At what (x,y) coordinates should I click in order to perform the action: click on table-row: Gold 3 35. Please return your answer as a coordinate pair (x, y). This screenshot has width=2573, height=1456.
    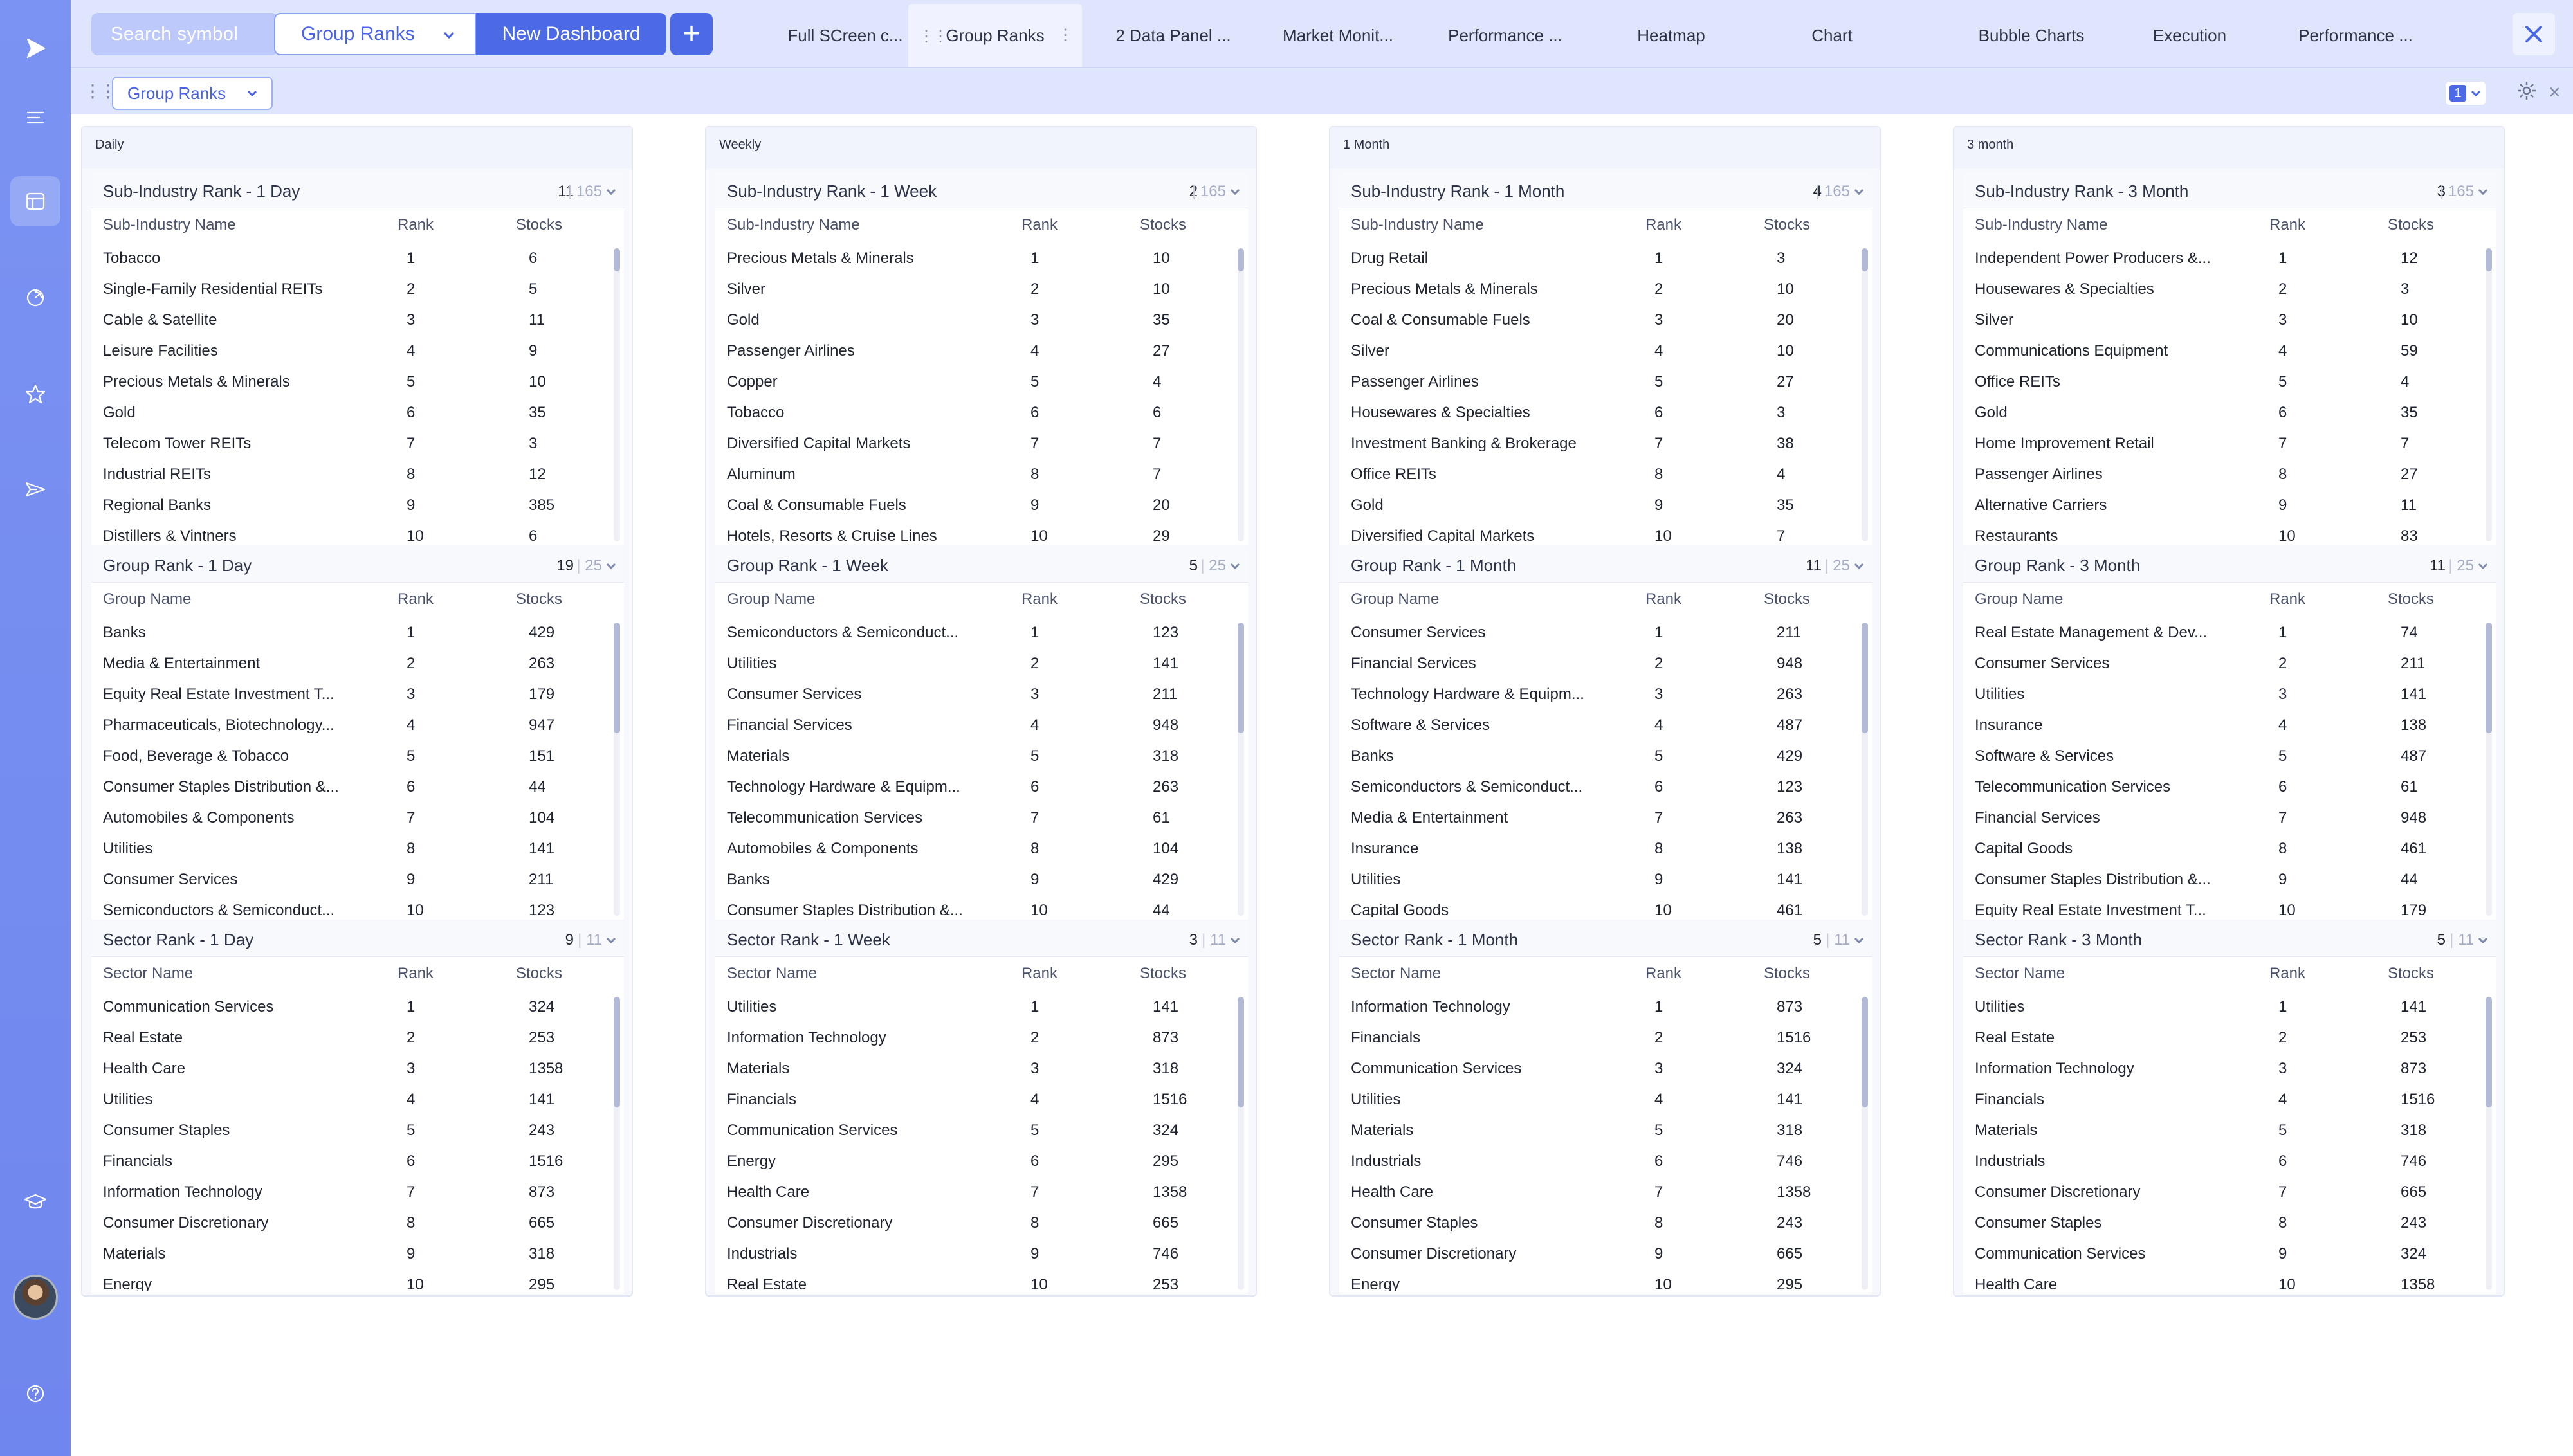
    Looking at the image, I should click on (981, 320).